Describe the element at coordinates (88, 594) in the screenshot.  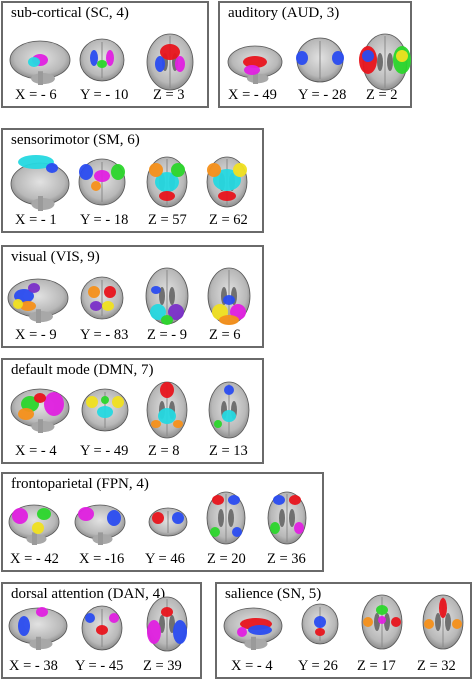
I see `panel-title: dorsal attention (DAN, 4)` at that location.